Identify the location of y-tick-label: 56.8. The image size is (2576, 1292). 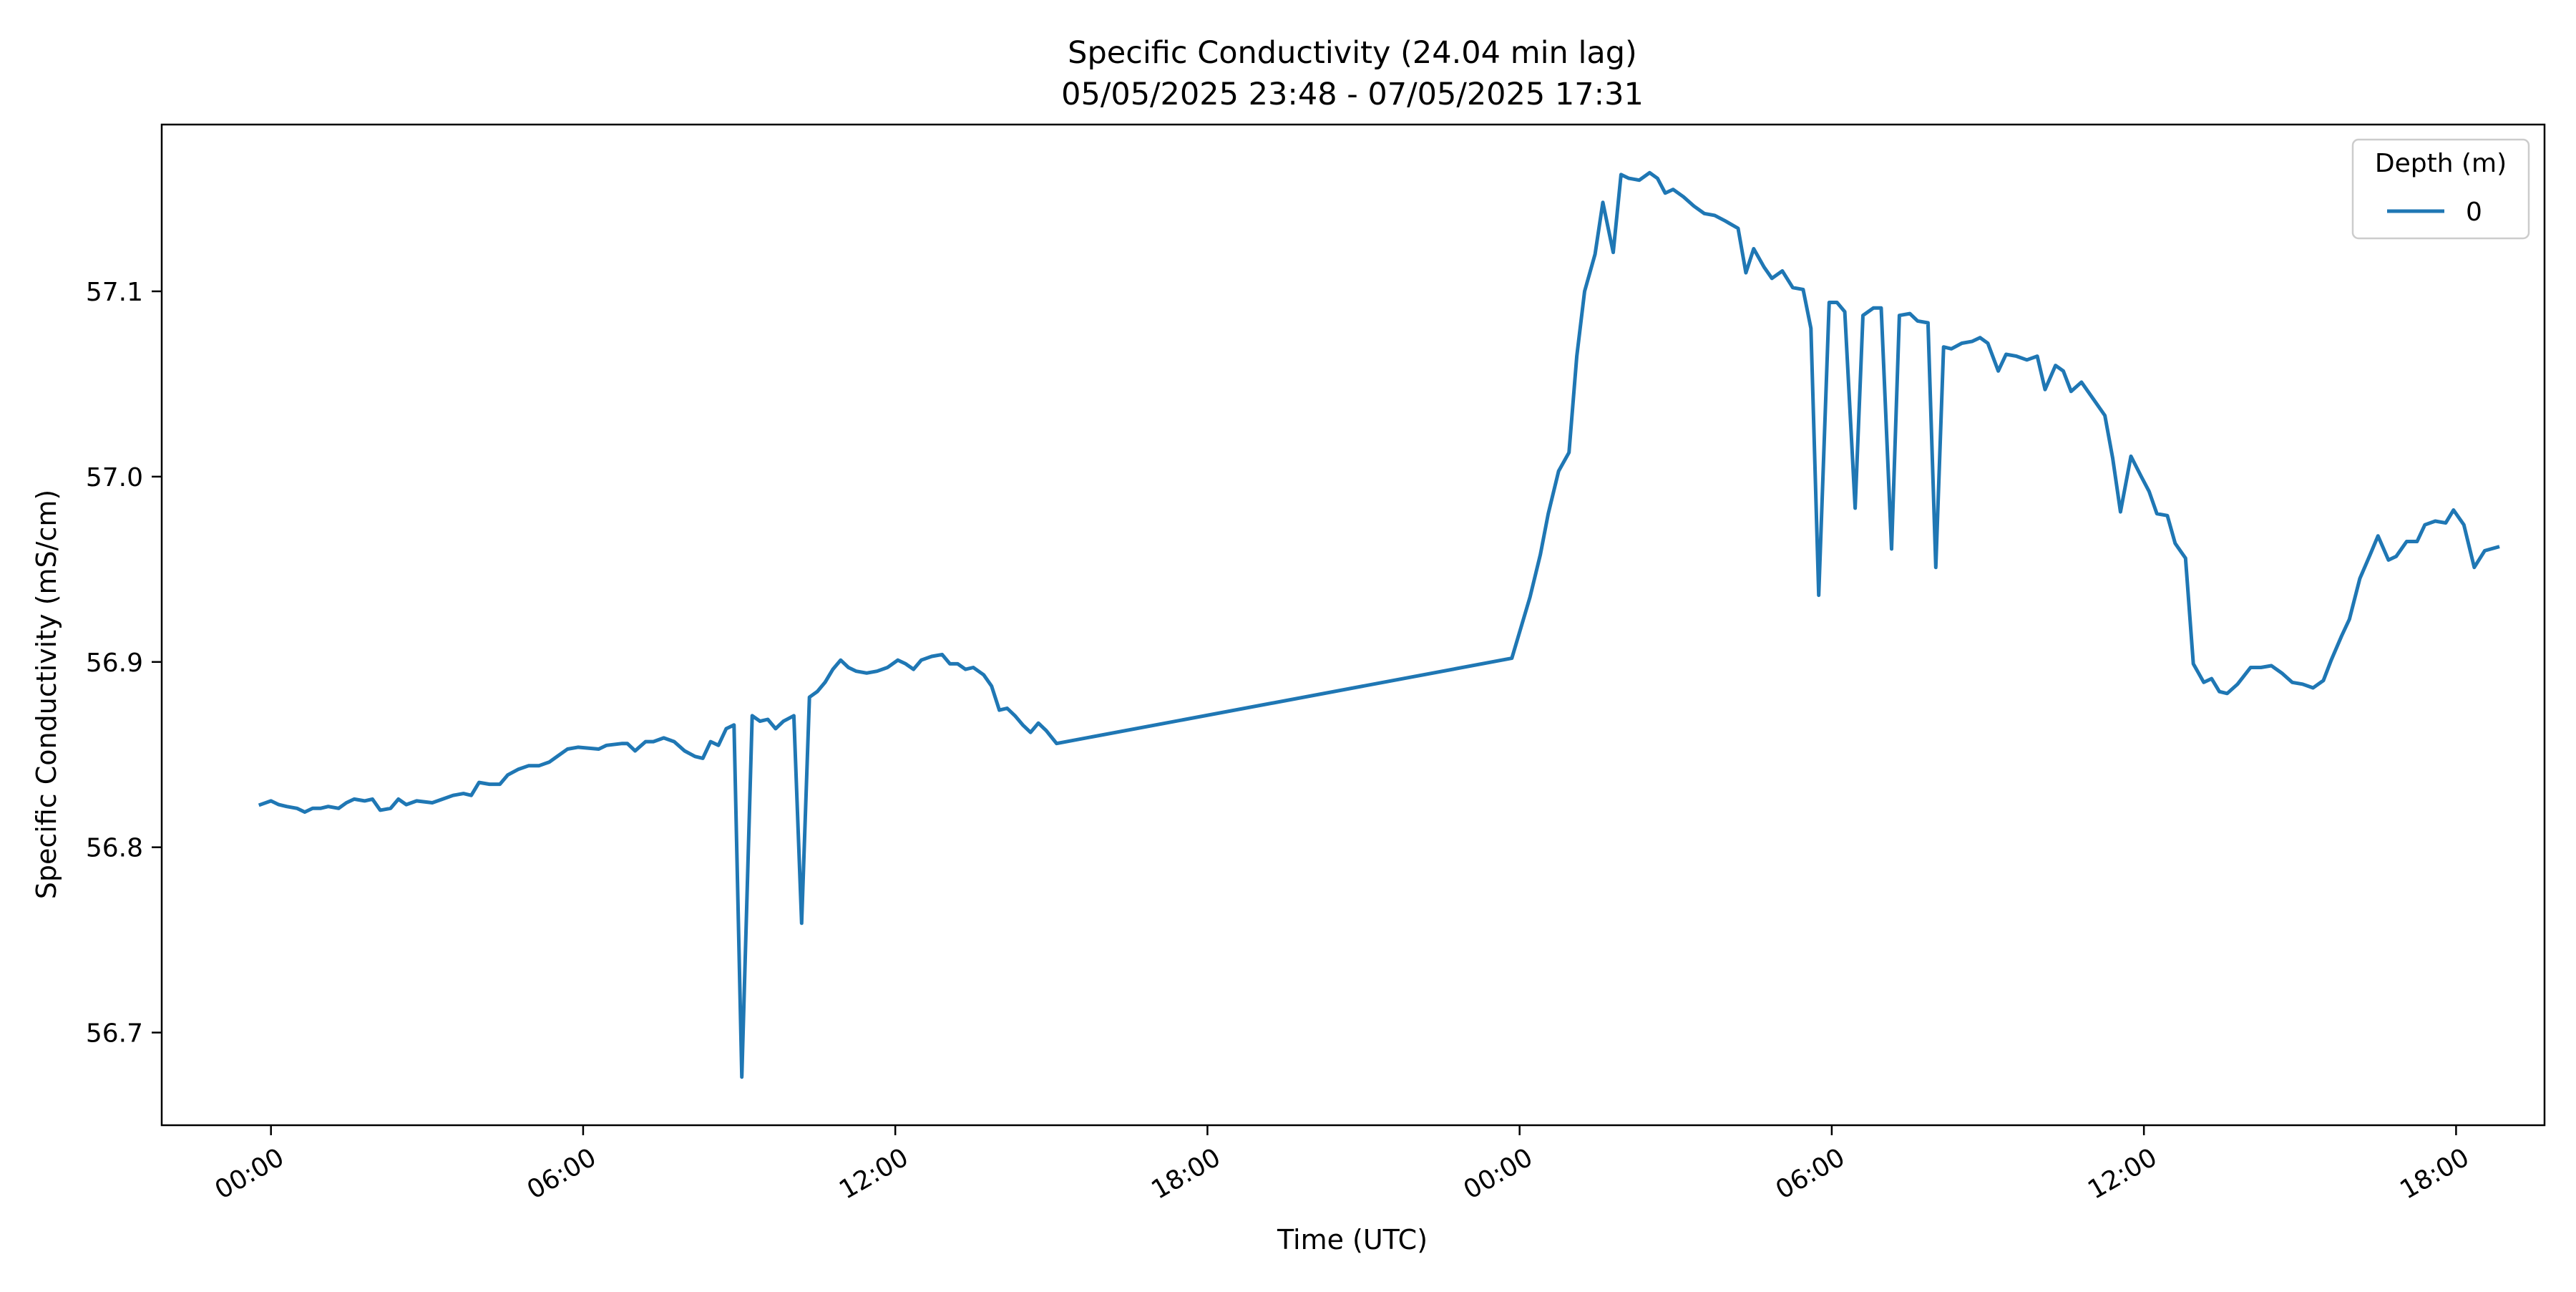
(114, 848).